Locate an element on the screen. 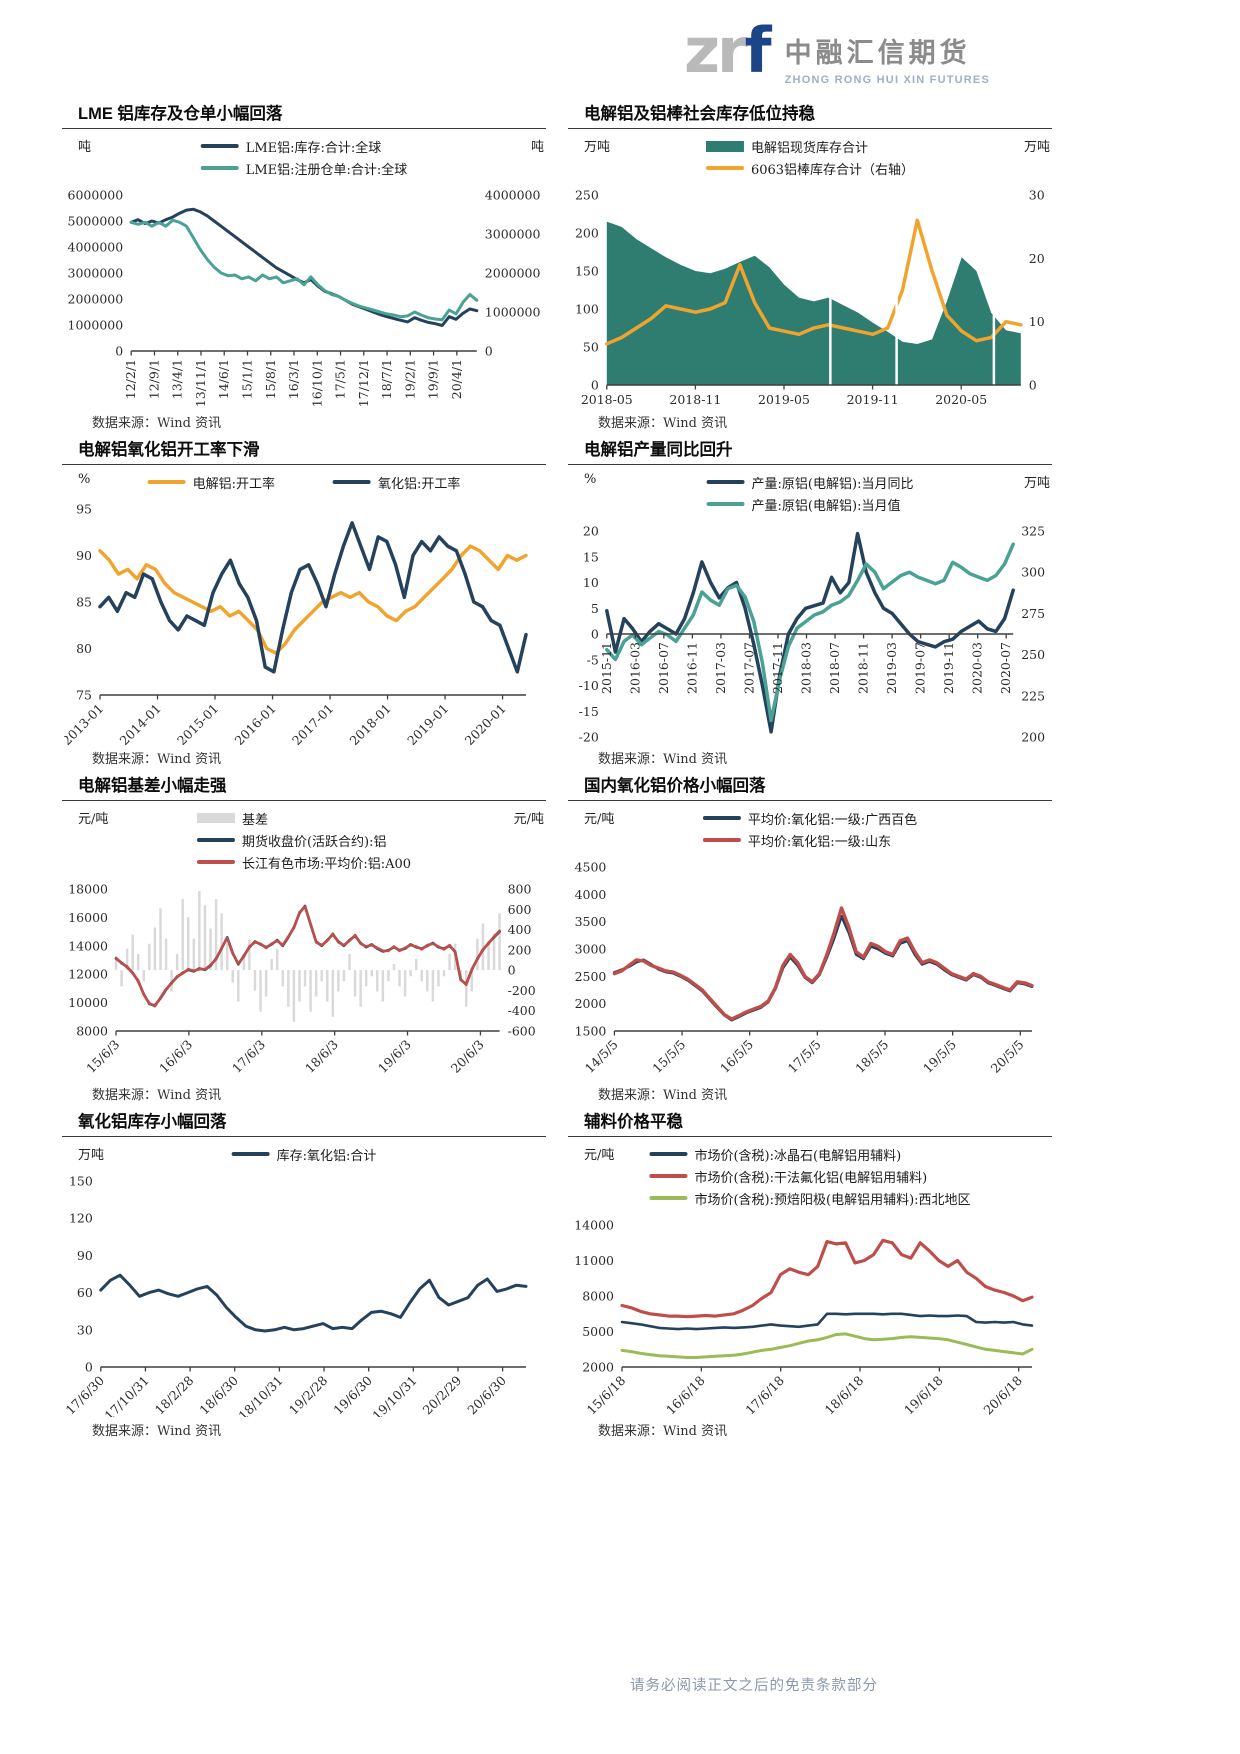 This screenshot has height=1754, width=1240. svg-text: 19/9/1 is located at coordinates (433, 379).